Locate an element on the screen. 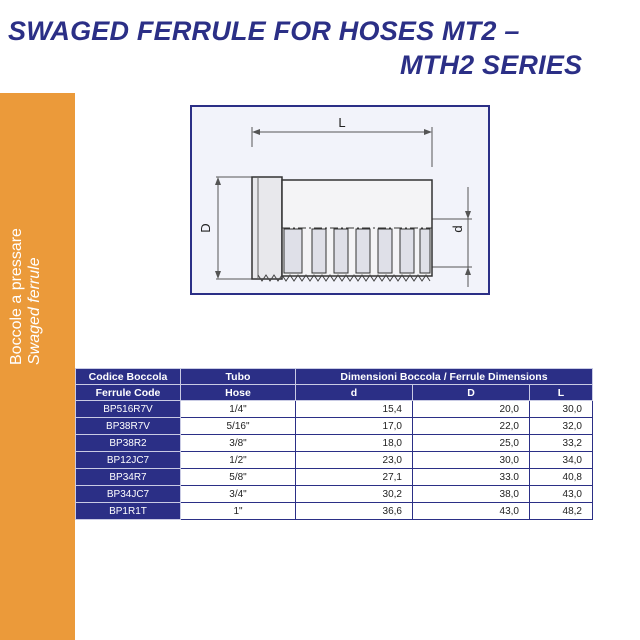 The height and width of the screenshot is (640, 640). cell-big-d: 33.0 is located at coordinates (471, 477).